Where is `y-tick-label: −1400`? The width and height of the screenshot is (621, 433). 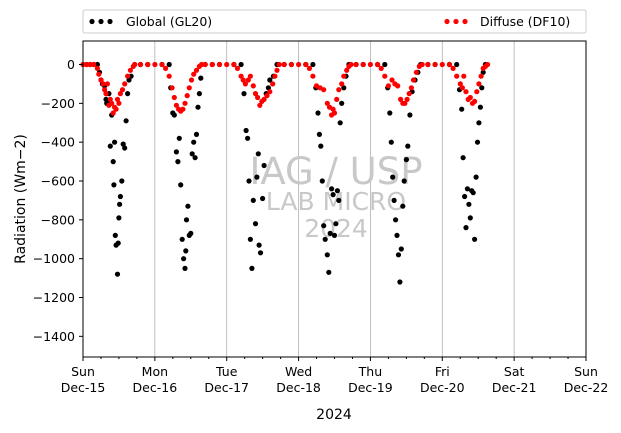
y-tick-label: −1400 is located at coordinates (54, 336).